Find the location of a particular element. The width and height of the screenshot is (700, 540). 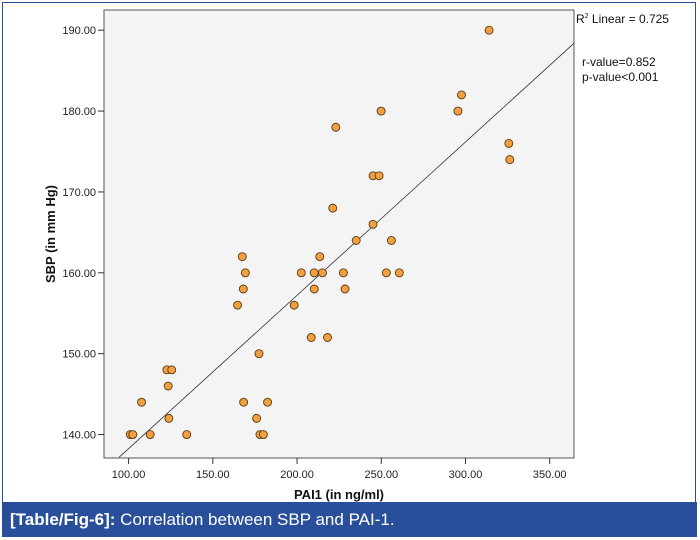

r2-prefix: R is located at coordinates (580, 19).